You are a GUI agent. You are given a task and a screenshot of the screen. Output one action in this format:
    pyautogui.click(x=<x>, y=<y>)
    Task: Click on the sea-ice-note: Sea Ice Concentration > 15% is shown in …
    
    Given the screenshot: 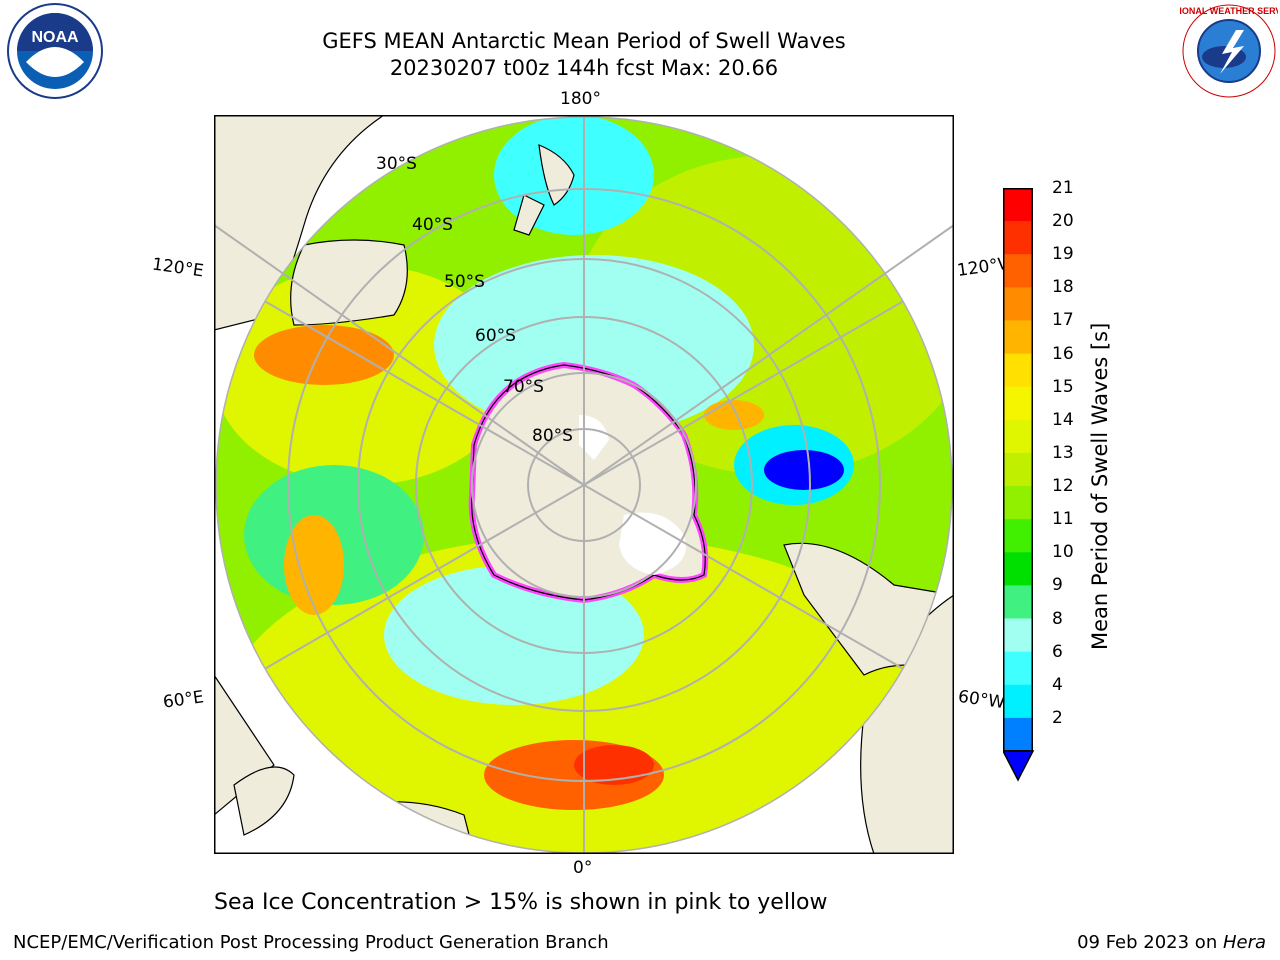 What is the action you would take?
    pyautogui.click(x=521, y=902)
    